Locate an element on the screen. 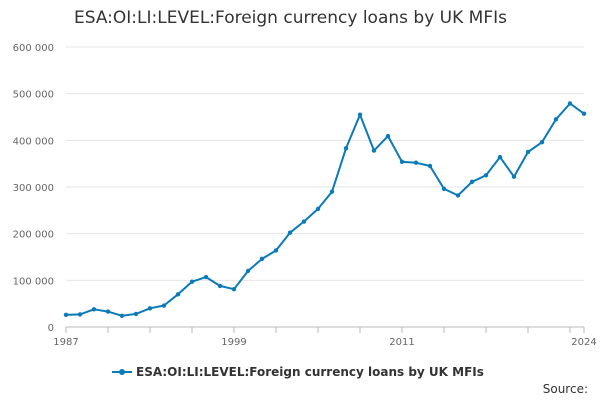  source-label: Source: is located at coordinates (565, 389).